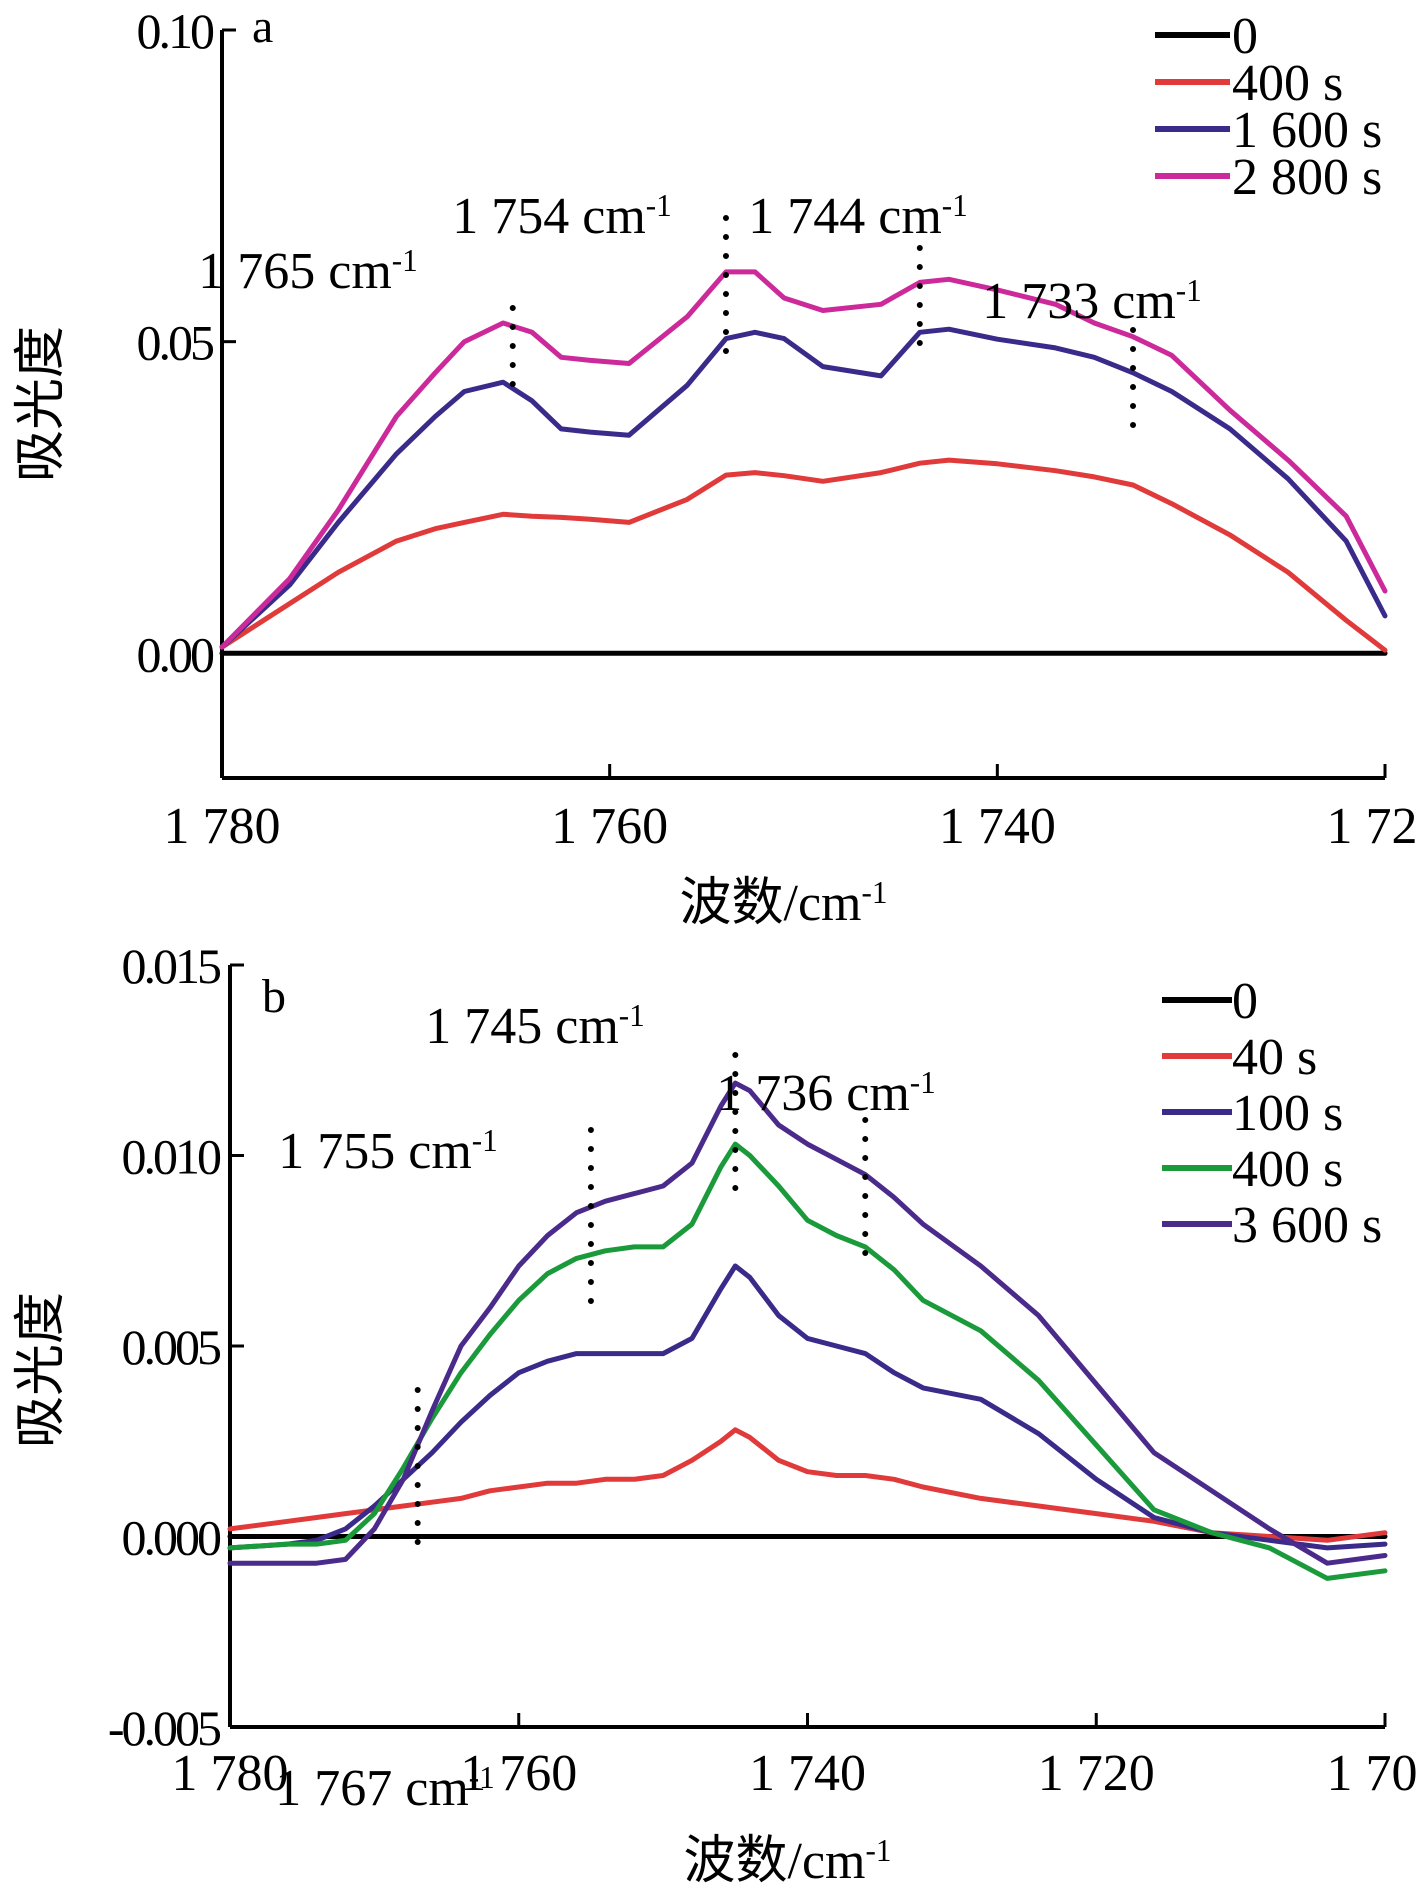 This screenshot has width=1417, height=1890. What do you see at coordinates (176, 31) in the screenshot?
I see `y-tick-label: 0.10` at bounding box center [176, 31].